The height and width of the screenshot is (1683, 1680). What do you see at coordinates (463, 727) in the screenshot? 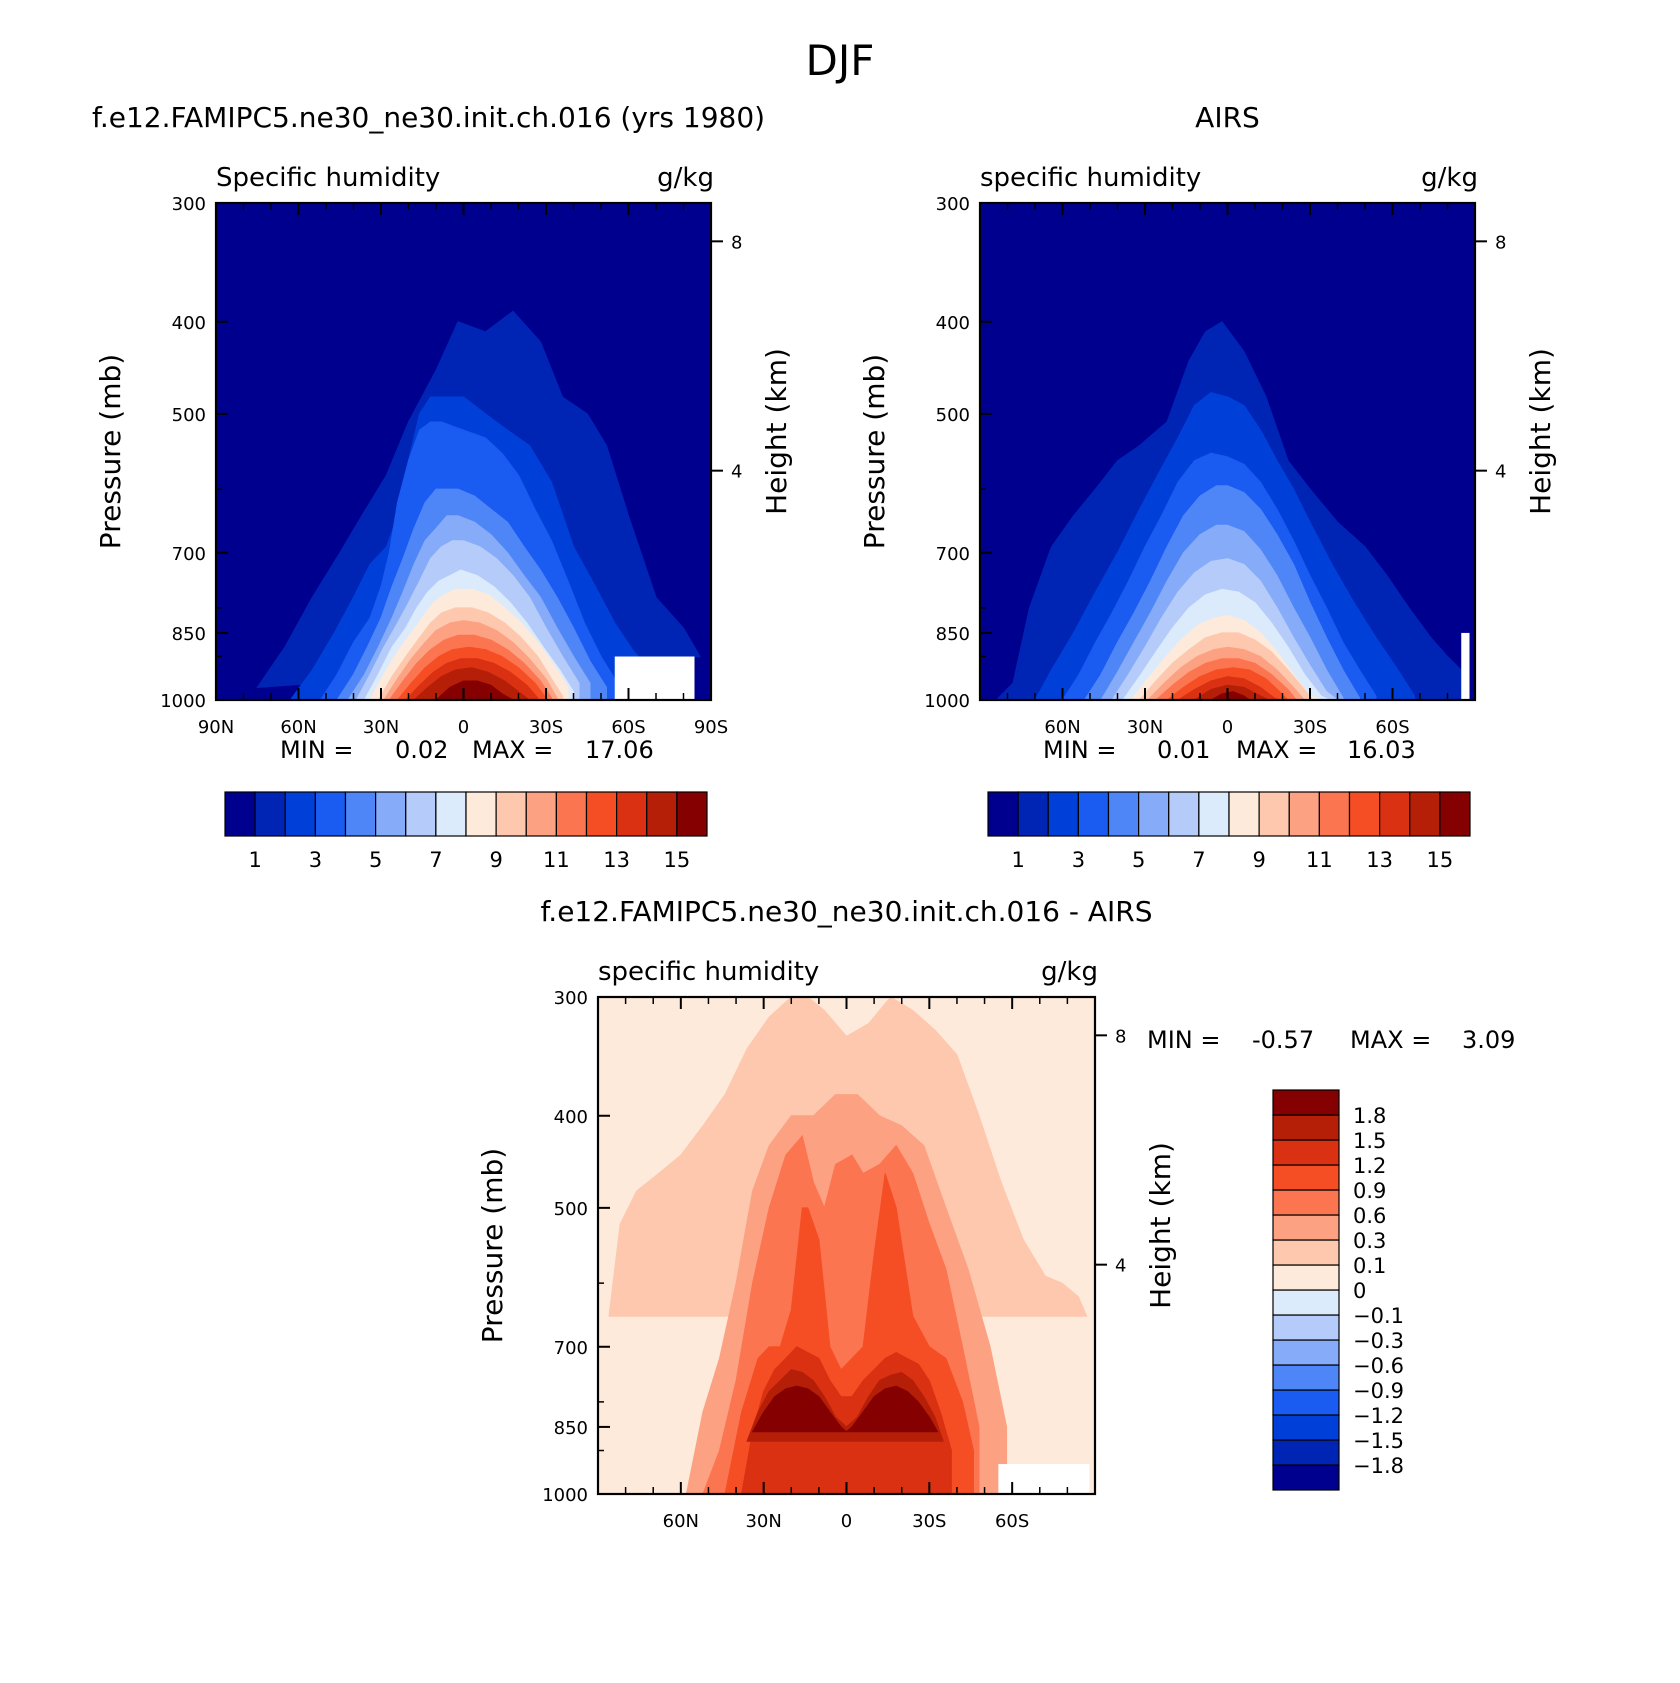
I see `model-x-tick-label: 0` at bounding box center [463, 727].